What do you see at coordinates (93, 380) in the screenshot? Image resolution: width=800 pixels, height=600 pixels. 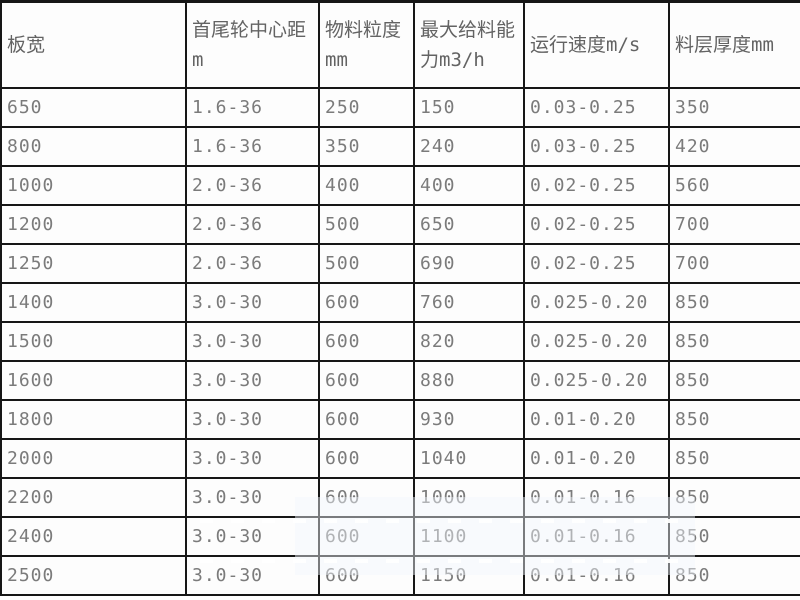 I see `table-cell: 1600` at bounding box center [93, 380].